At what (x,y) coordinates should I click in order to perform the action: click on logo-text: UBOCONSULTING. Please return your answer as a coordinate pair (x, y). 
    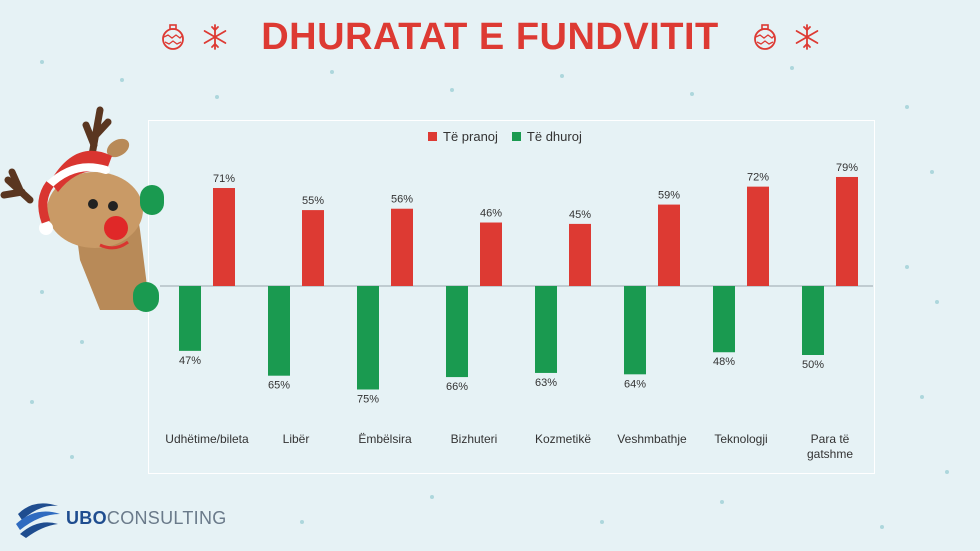
    Looking at the image, I should click on (146, 518).